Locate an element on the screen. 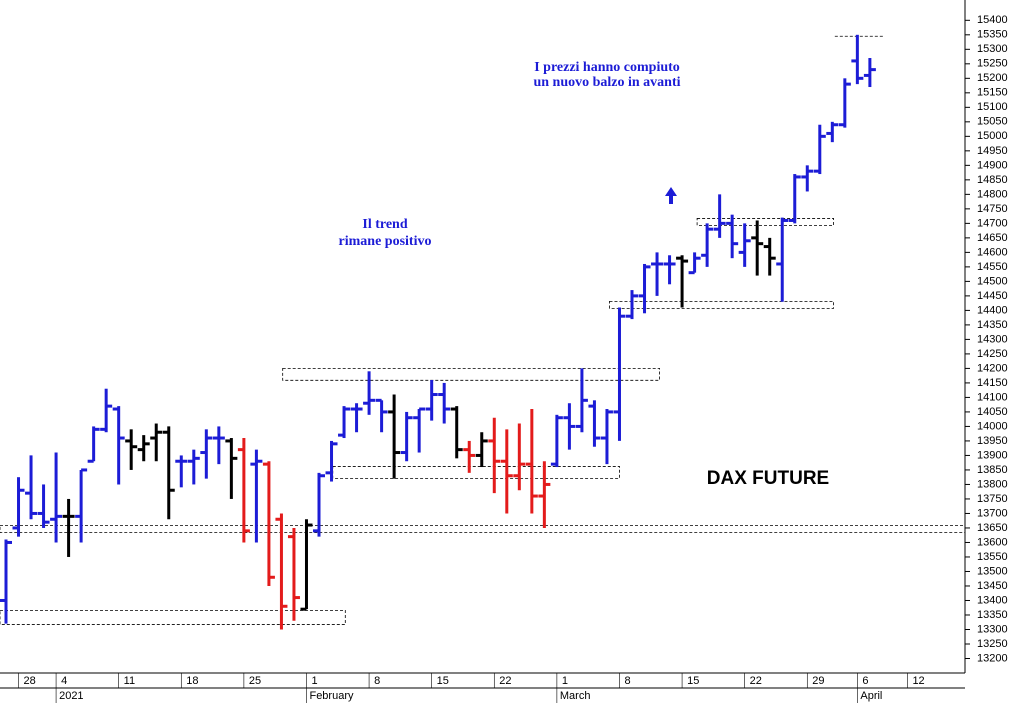  y-tick-label: 13550 is located at coordinates (992, 557).